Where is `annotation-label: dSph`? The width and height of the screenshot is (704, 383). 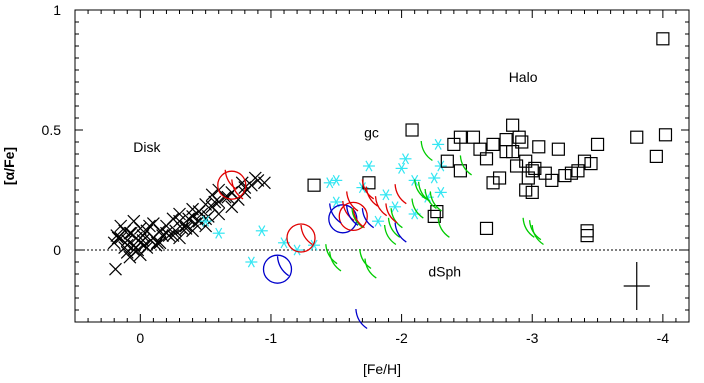 annotation-label: dSph is located at coordinates (444, 272).